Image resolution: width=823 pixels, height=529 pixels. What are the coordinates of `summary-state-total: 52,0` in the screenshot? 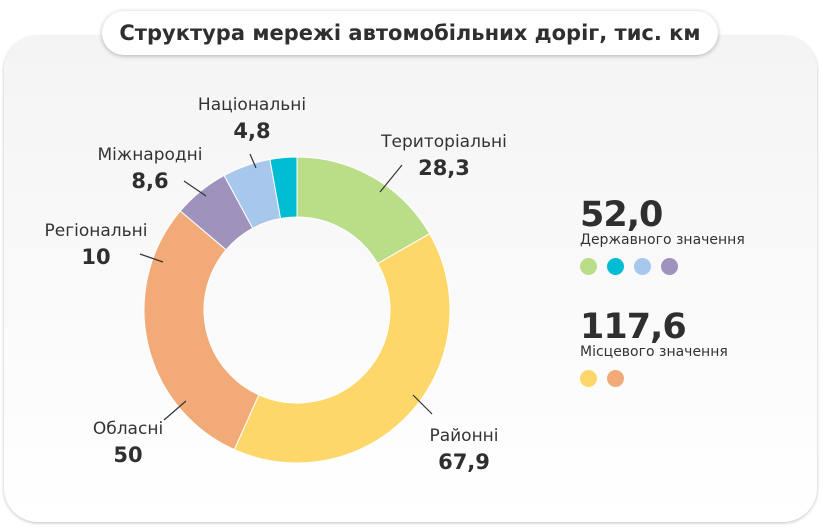 It's located at (621, 215).